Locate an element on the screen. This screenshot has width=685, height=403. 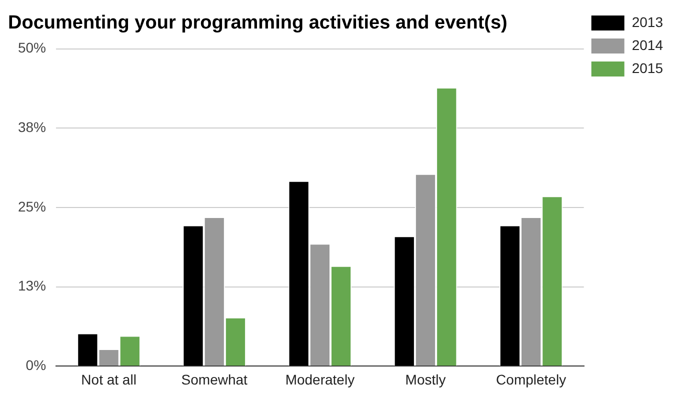
legend-label: 2015 is located at coordinates (648, 68).